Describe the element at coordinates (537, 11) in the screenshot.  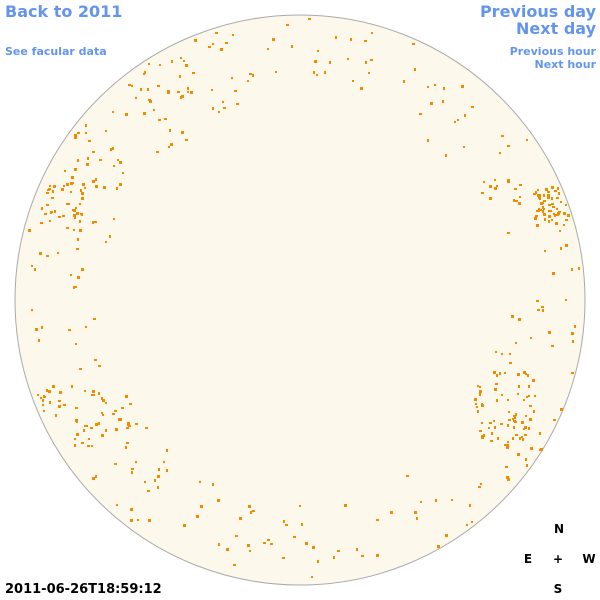
I see `prev-day-link: Previous day` at that location.